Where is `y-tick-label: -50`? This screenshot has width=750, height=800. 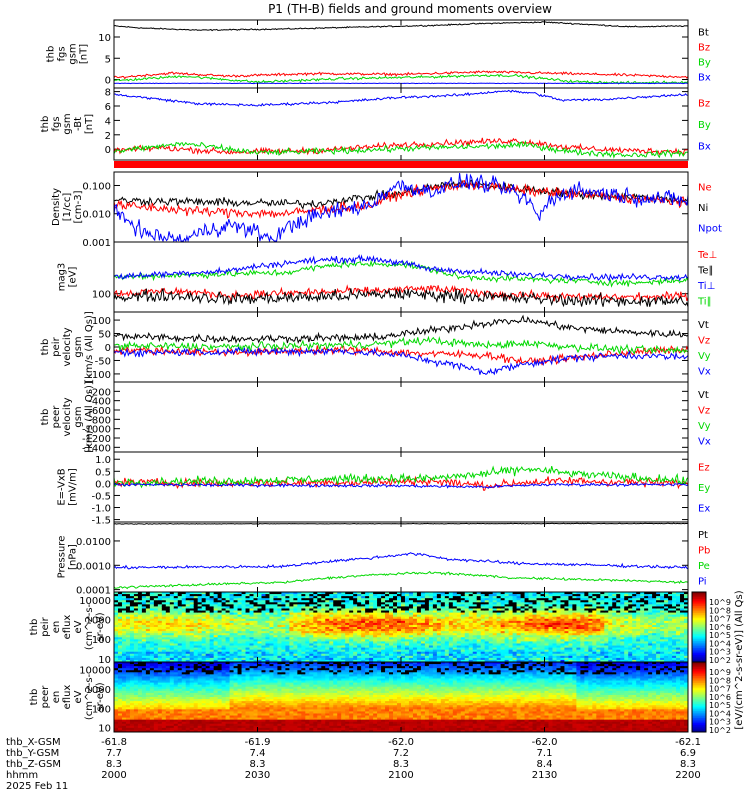 y-tick-label: -50 is located at coordinates (103, 361).